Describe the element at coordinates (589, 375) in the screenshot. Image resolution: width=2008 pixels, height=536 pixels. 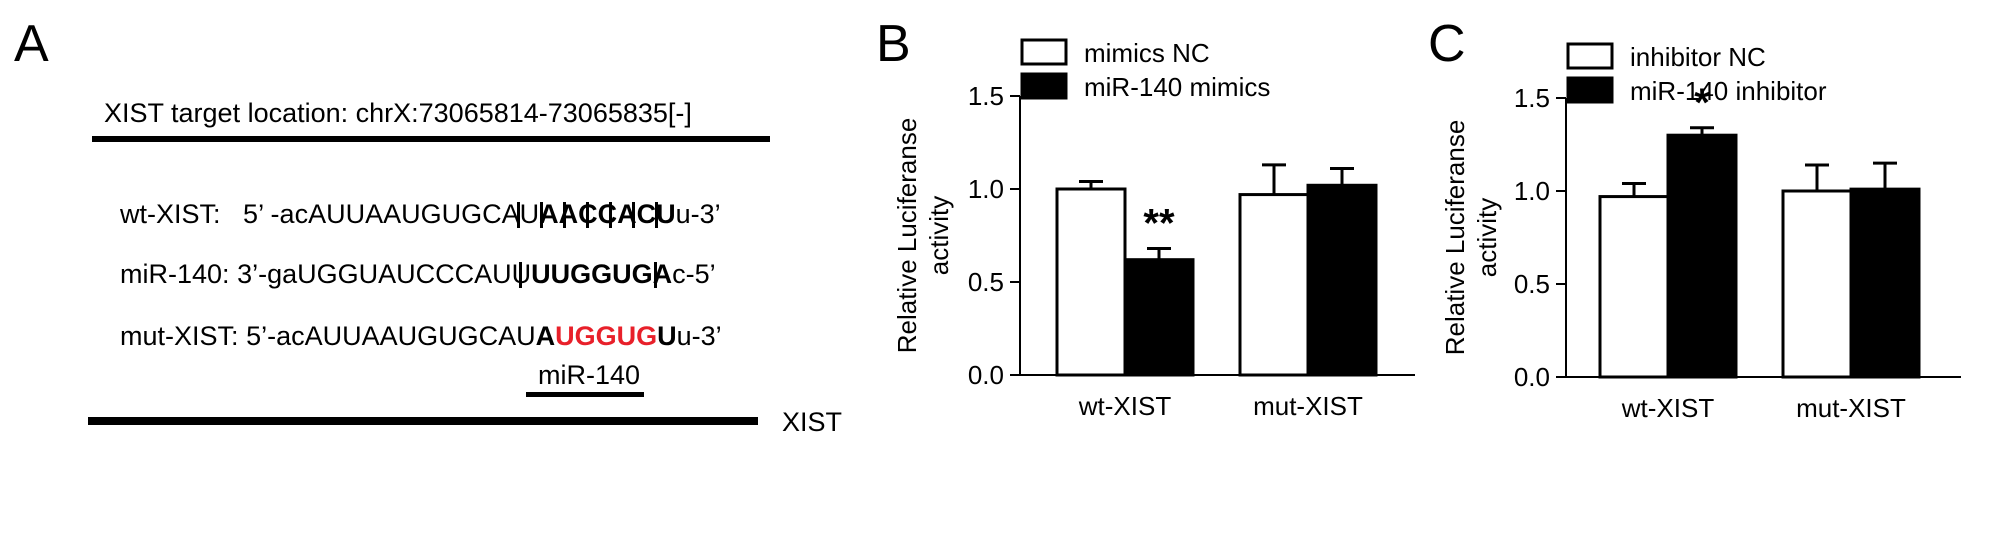
I see `mir-140-site-label: miR-140` at that location.